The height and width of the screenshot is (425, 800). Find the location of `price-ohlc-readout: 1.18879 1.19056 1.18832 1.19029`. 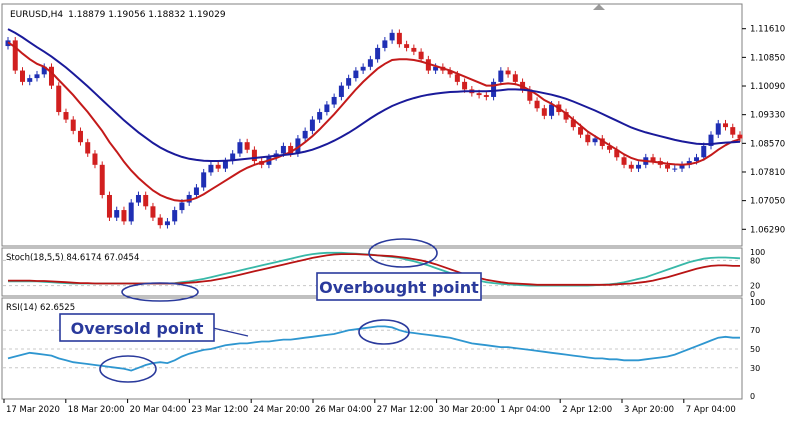

price-ohlc-readout: 1.18879 1.19056 1.18832 1.19029 is located at coordinates (147, 15).